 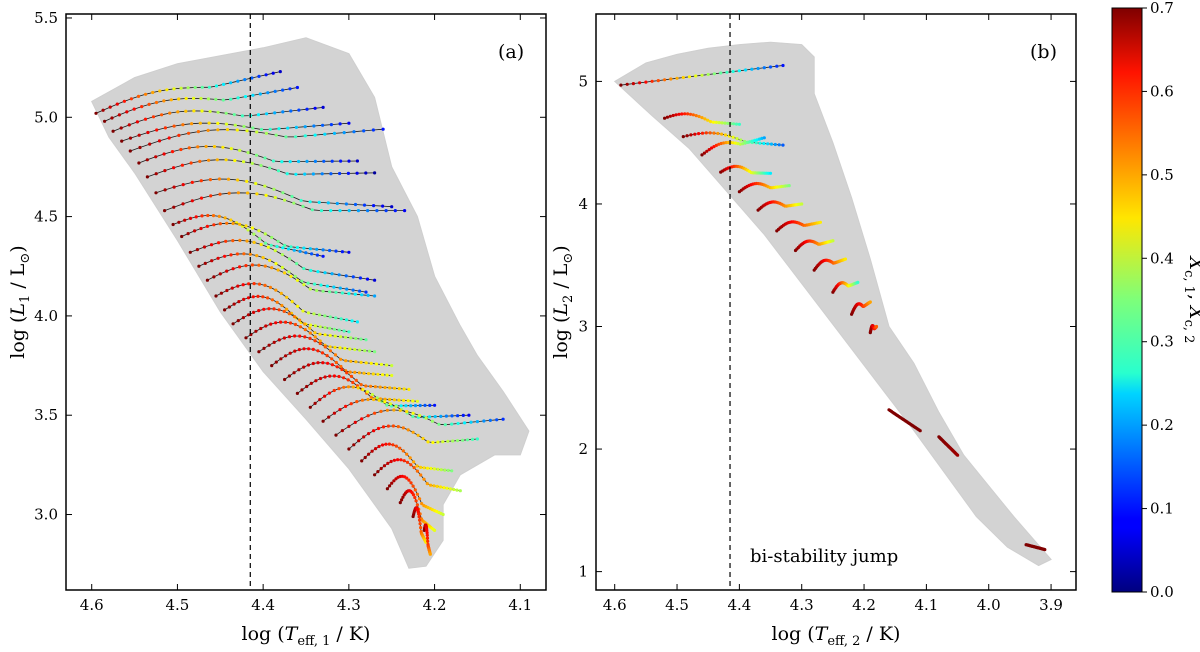 I want to click on colorbar-tick-label: 0.2, so click(x=1162, y=425).